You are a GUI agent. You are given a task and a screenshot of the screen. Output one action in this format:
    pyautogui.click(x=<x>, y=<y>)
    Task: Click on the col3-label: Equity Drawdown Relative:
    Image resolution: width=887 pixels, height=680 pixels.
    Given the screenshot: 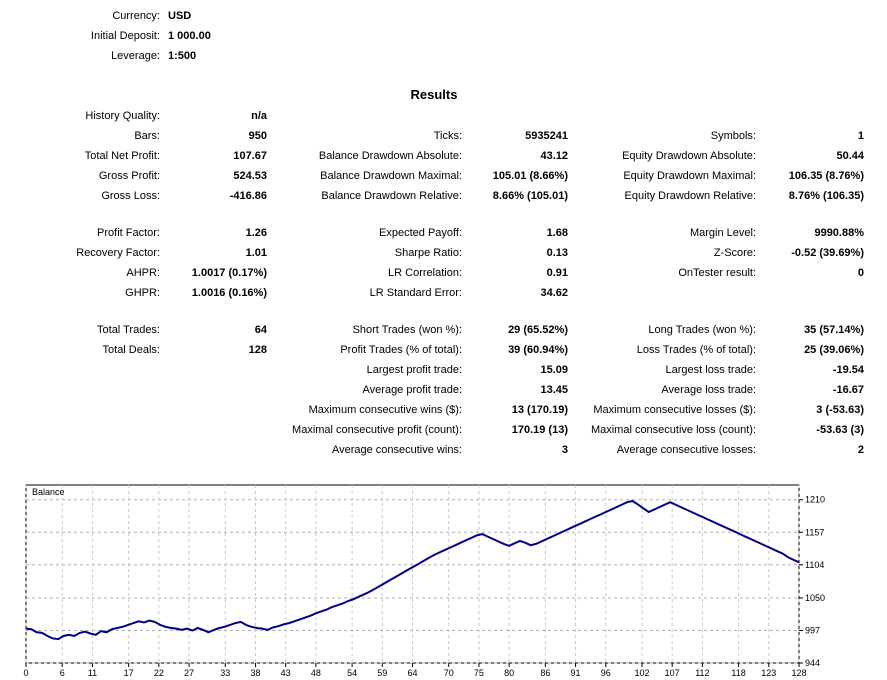 What is the action you would take?
    pyautogui.click(x=690, y=196)
    